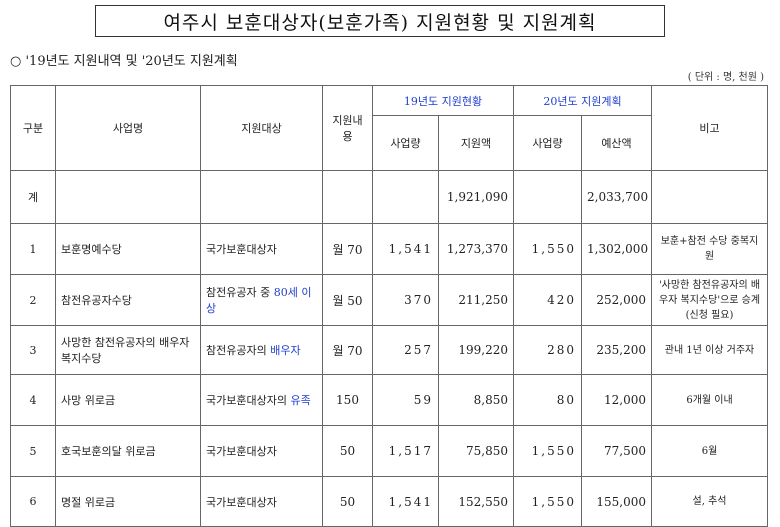  What do you see at coordinates (616, 501) in the screenshot?
I see `cell-2020-amount: 155,000` at bounding box center [616, 501].